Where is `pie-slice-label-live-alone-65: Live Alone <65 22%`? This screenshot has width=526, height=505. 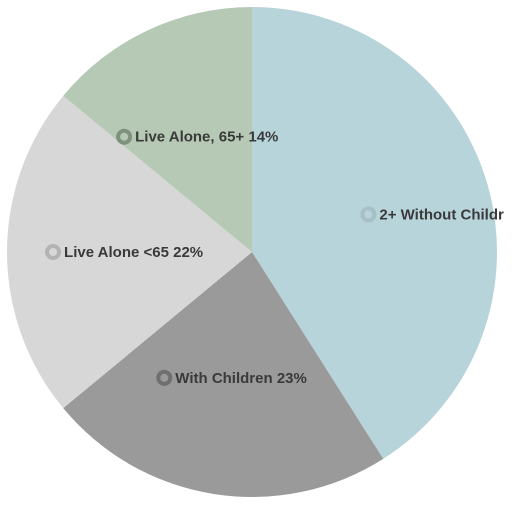
pie-slice-label-live-alone-65: Live Alone <65 22% is located at coordinates (133, 252).